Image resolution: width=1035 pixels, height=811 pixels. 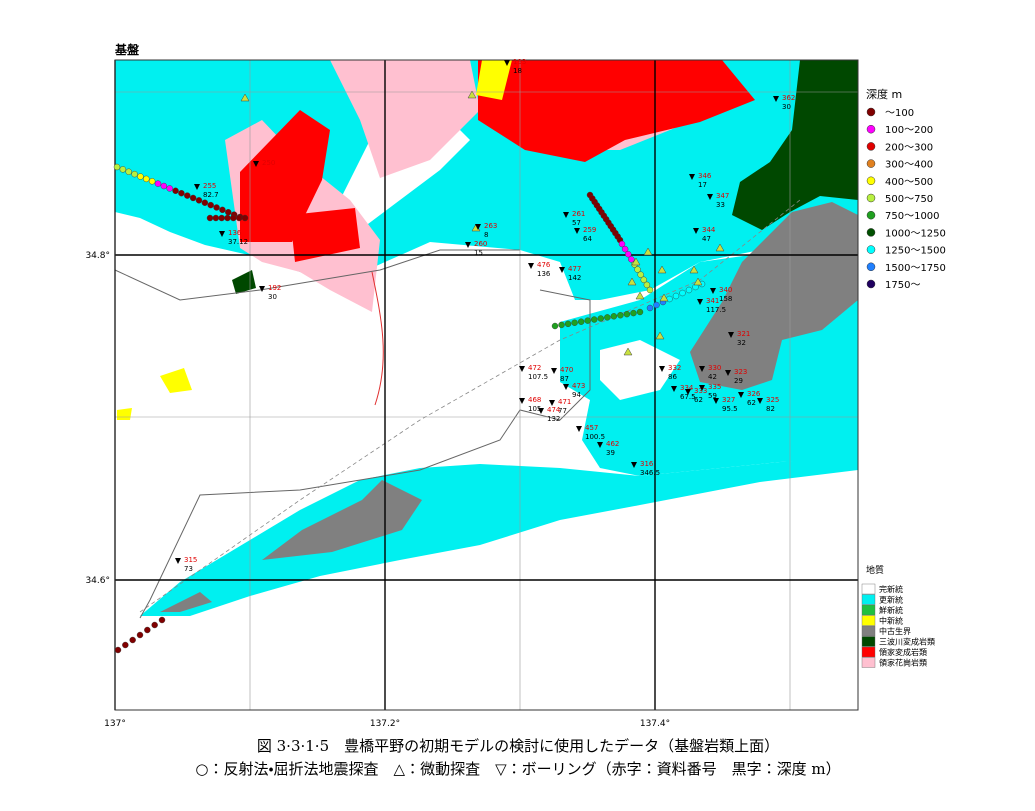 What do you see at coordinates (705, 176) in the screenshot?
I see `borehole-id: 346` at bounding box center [705, 176].